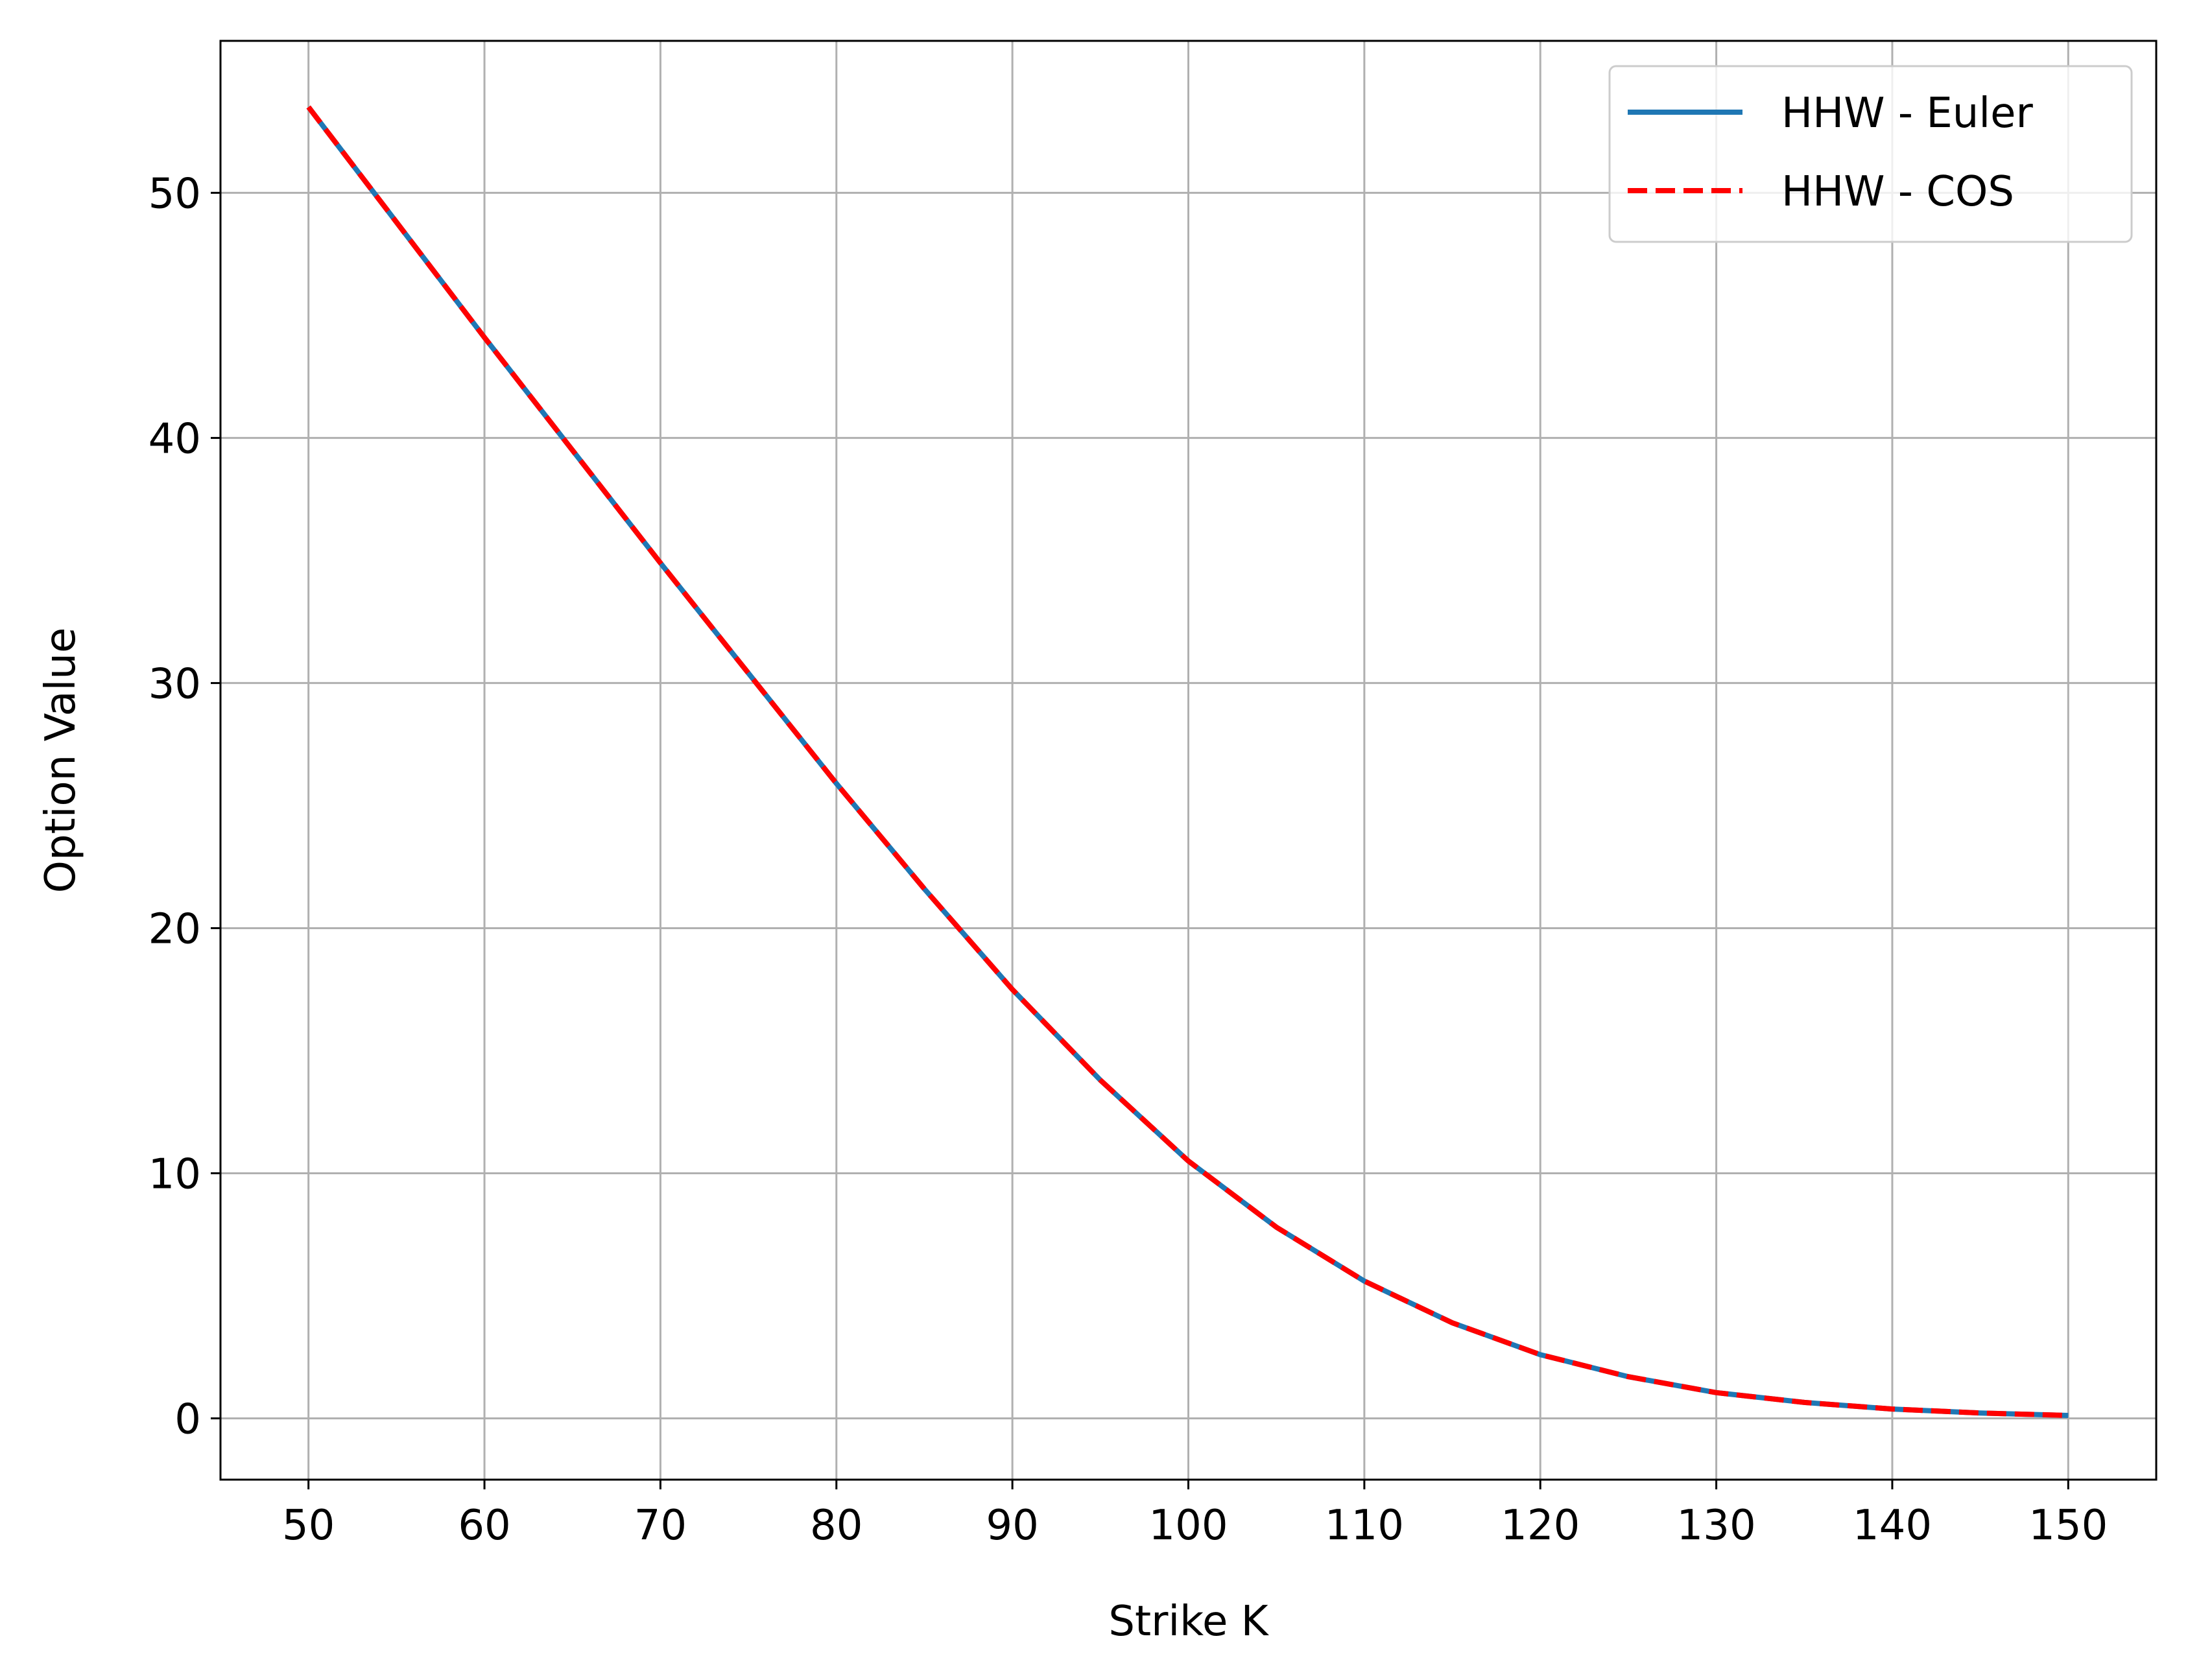 This screenshot has height=1680, width=2188. What do you see at coordinates (175, 194) in the screenshot?
I see `y-tick-label: 50` at bounding box center [175, 194].